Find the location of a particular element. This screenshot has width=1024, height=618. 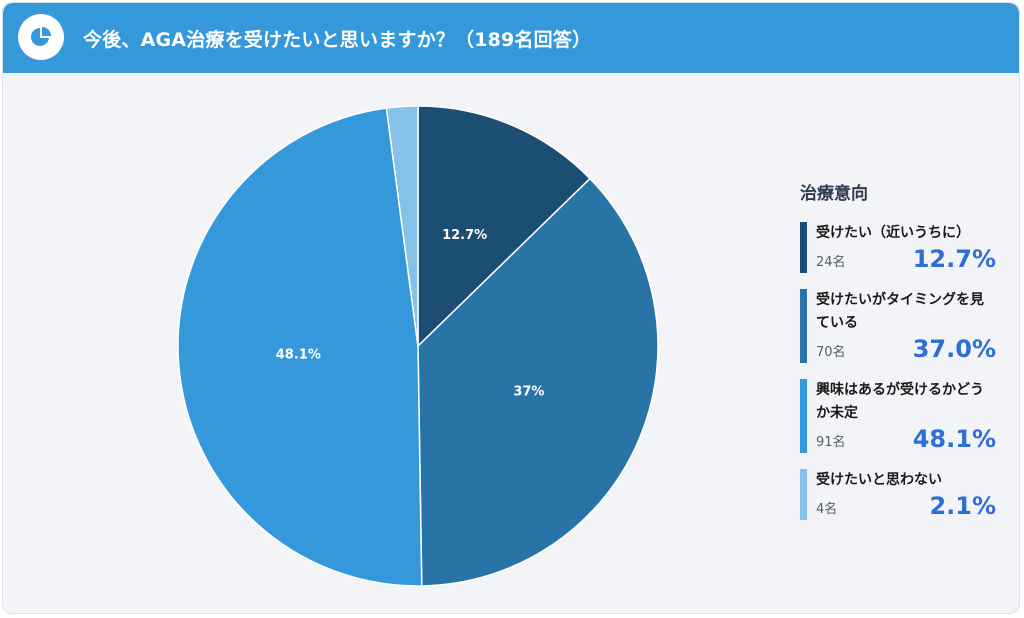

legend-count: 24名 is located at coordinates (831, 262).